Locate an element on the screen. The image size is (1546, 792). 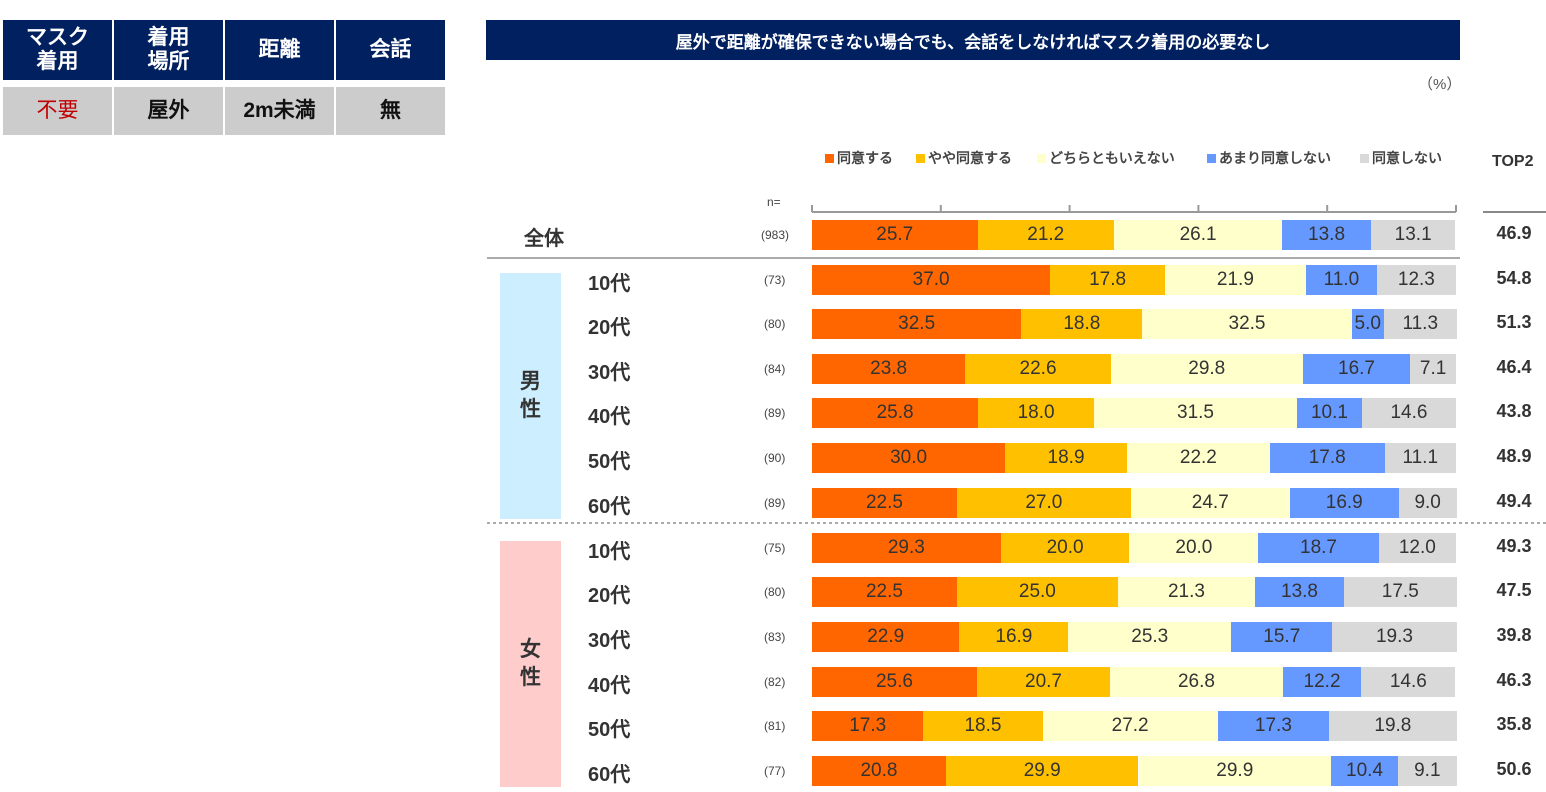
bar-segment-1: 37.0 is located at coordinates (931, 280).